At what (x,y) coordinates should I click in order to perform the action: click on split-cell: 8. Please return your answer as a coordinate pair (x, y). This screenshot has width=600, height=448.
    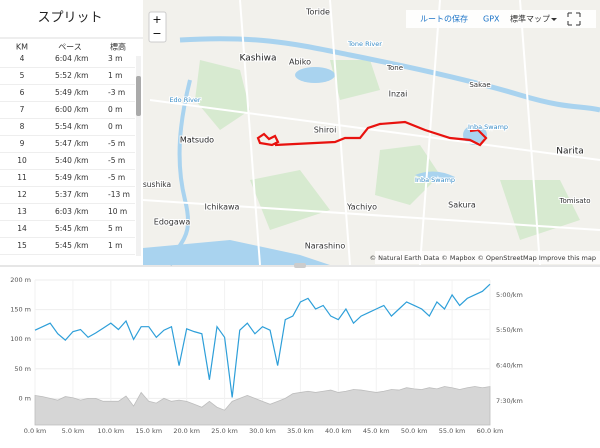
    Looking at the image, I should click on (22, 126).